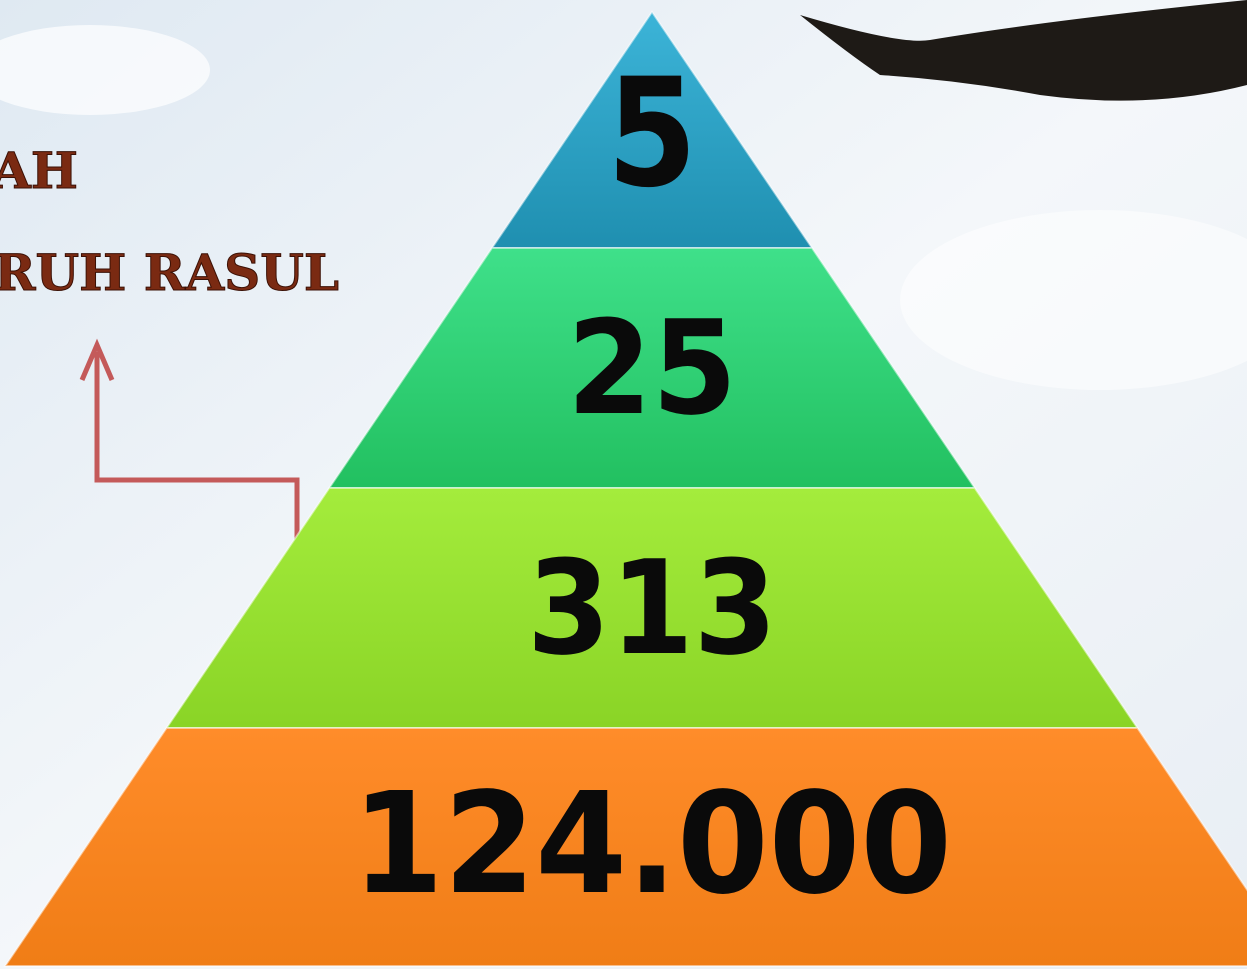 The image size is (1247, 969). I want to click on level-label: 5, so click(652, 134).